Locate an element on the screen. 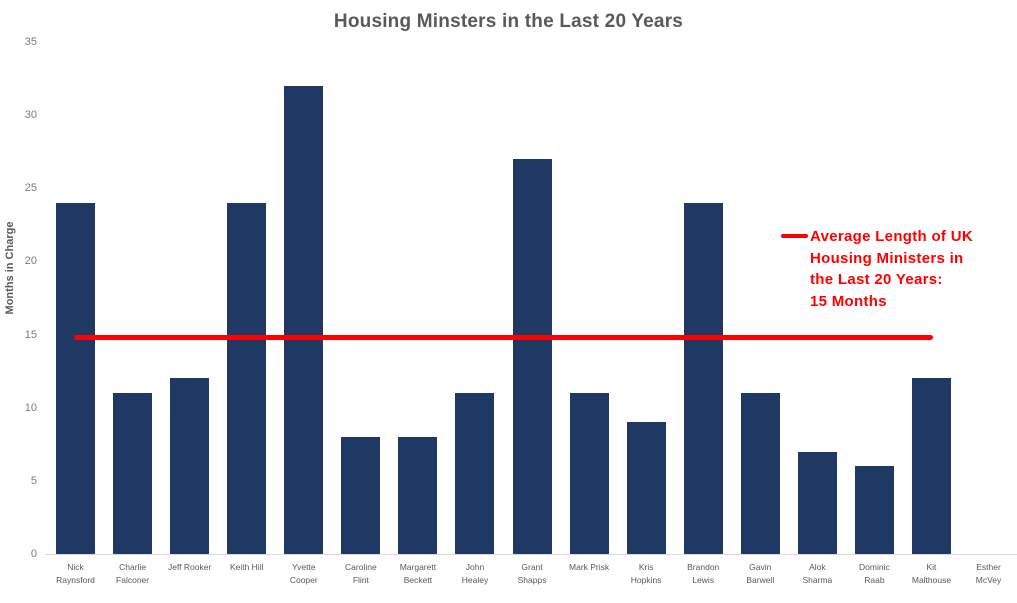 This screenshot has height=603, width=1017. y-tick-label: 30 is located at coordinates (30, 115).